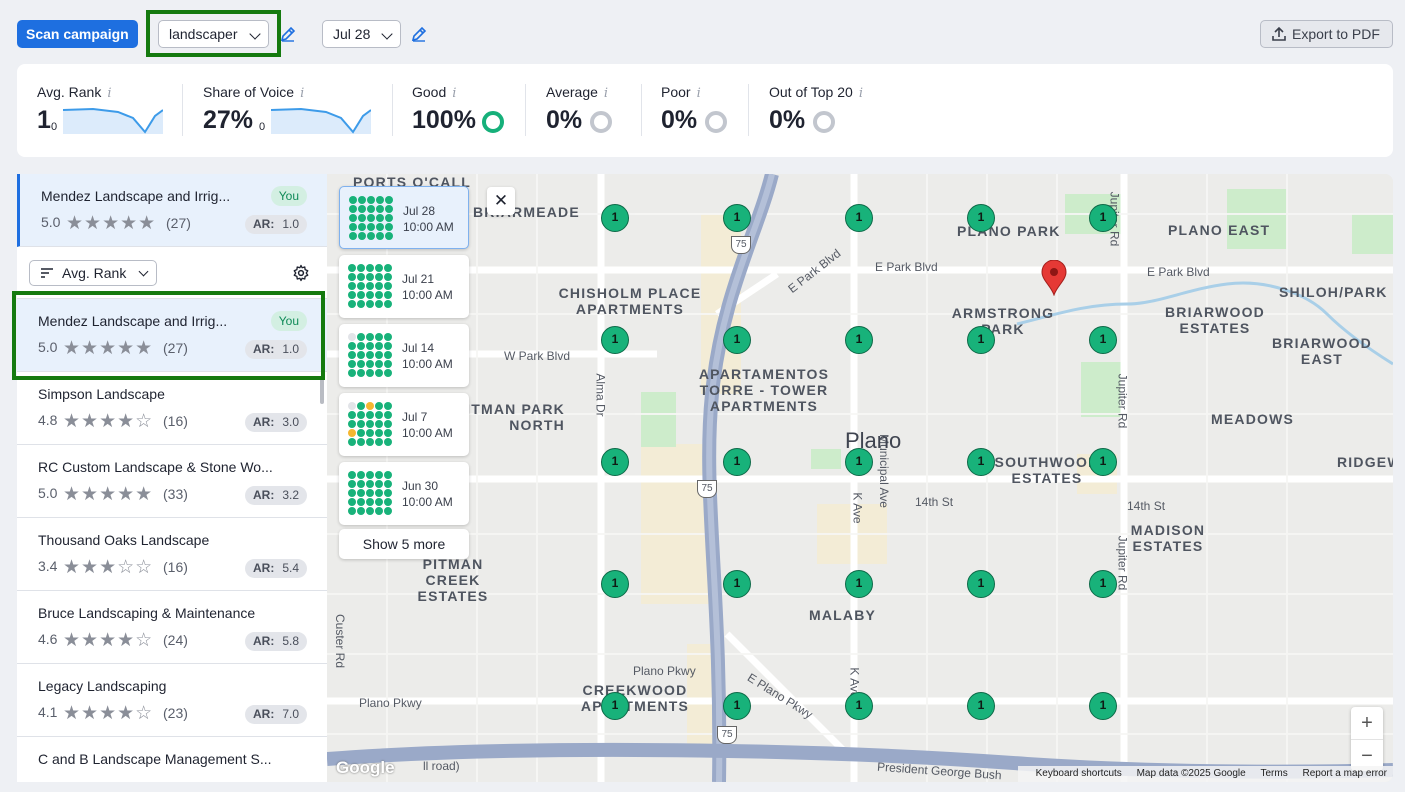  What do you see at coordinates (262, 127) in the screenshot?
I see `metric-subvalue: 0` at bounding box center [262, 127].